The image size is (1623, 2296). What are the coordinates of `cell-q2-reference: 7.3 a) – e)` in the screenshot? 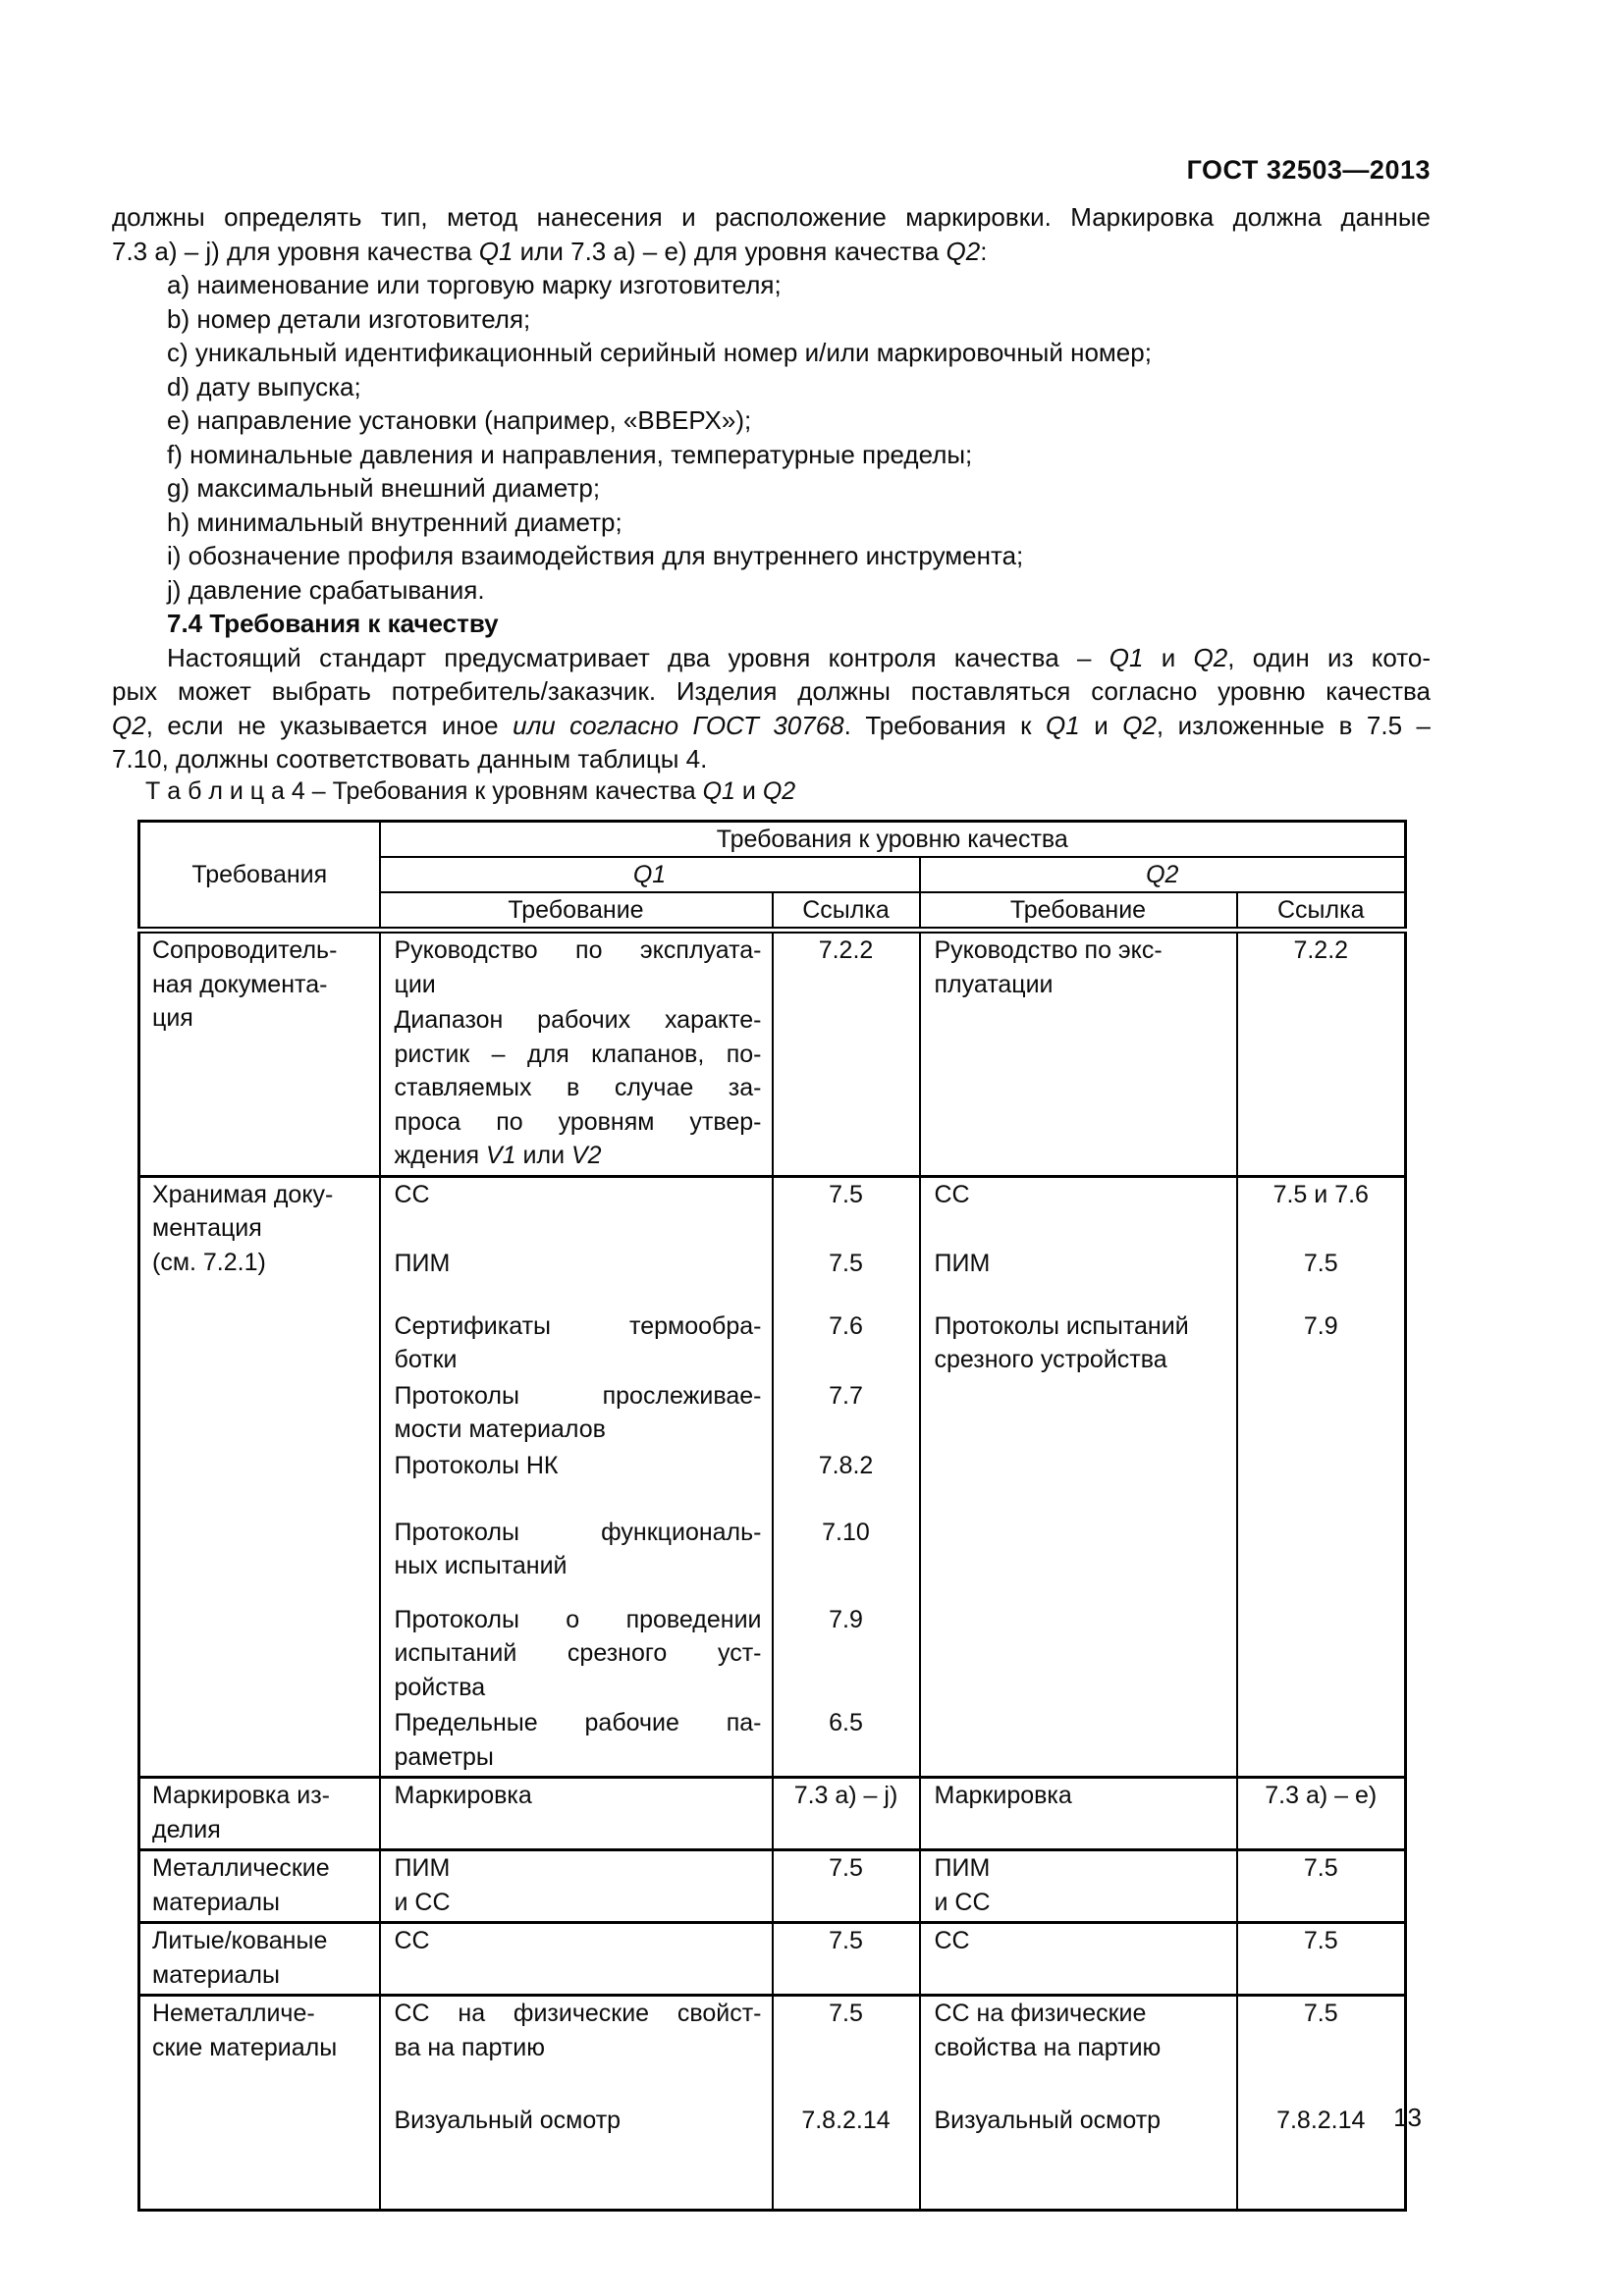 It's located at (1321, 1813).